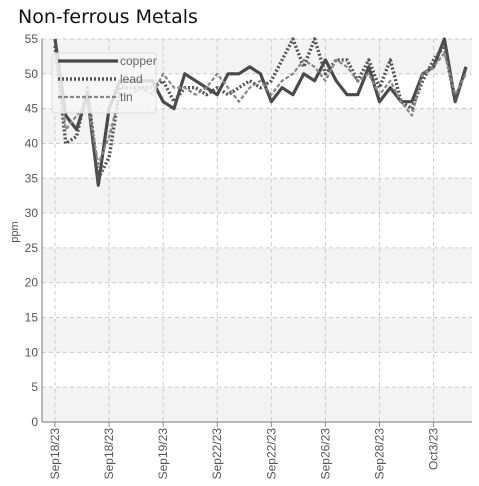 The width and height of the screenshot is (479, 486). What do you see at coordinates (32, 178) in the screenshot?
I see `y-tick-label: 35` at bounding box center [32, 178].